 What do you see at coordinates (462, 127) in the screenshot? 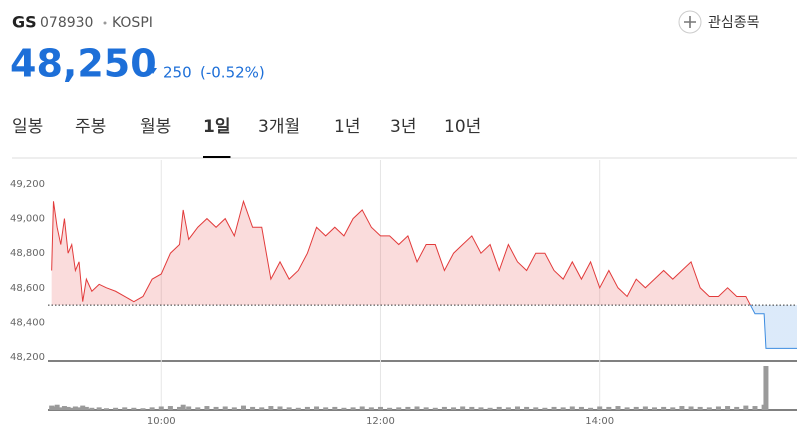
I see `tab: 10년` at bounding box center [462, 127].